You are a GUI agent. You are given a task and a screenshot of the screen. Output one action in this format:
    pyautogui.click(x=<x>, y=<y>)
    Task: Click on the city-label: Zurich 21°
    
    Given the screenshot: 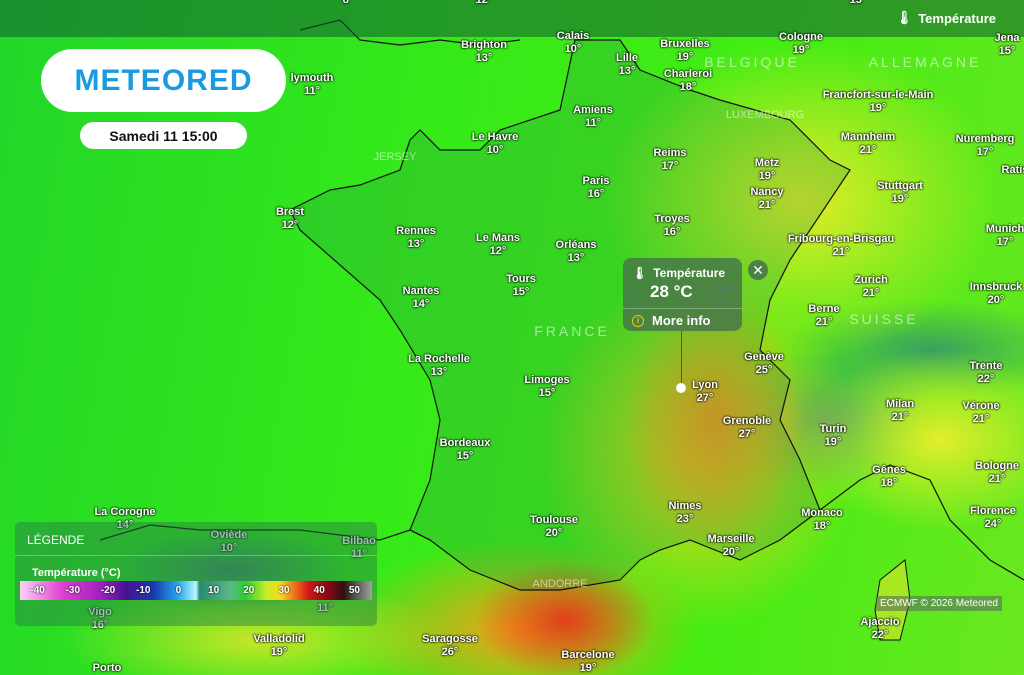 What is the action you would take?
    pyautogui.click(x=871, y=287)
    